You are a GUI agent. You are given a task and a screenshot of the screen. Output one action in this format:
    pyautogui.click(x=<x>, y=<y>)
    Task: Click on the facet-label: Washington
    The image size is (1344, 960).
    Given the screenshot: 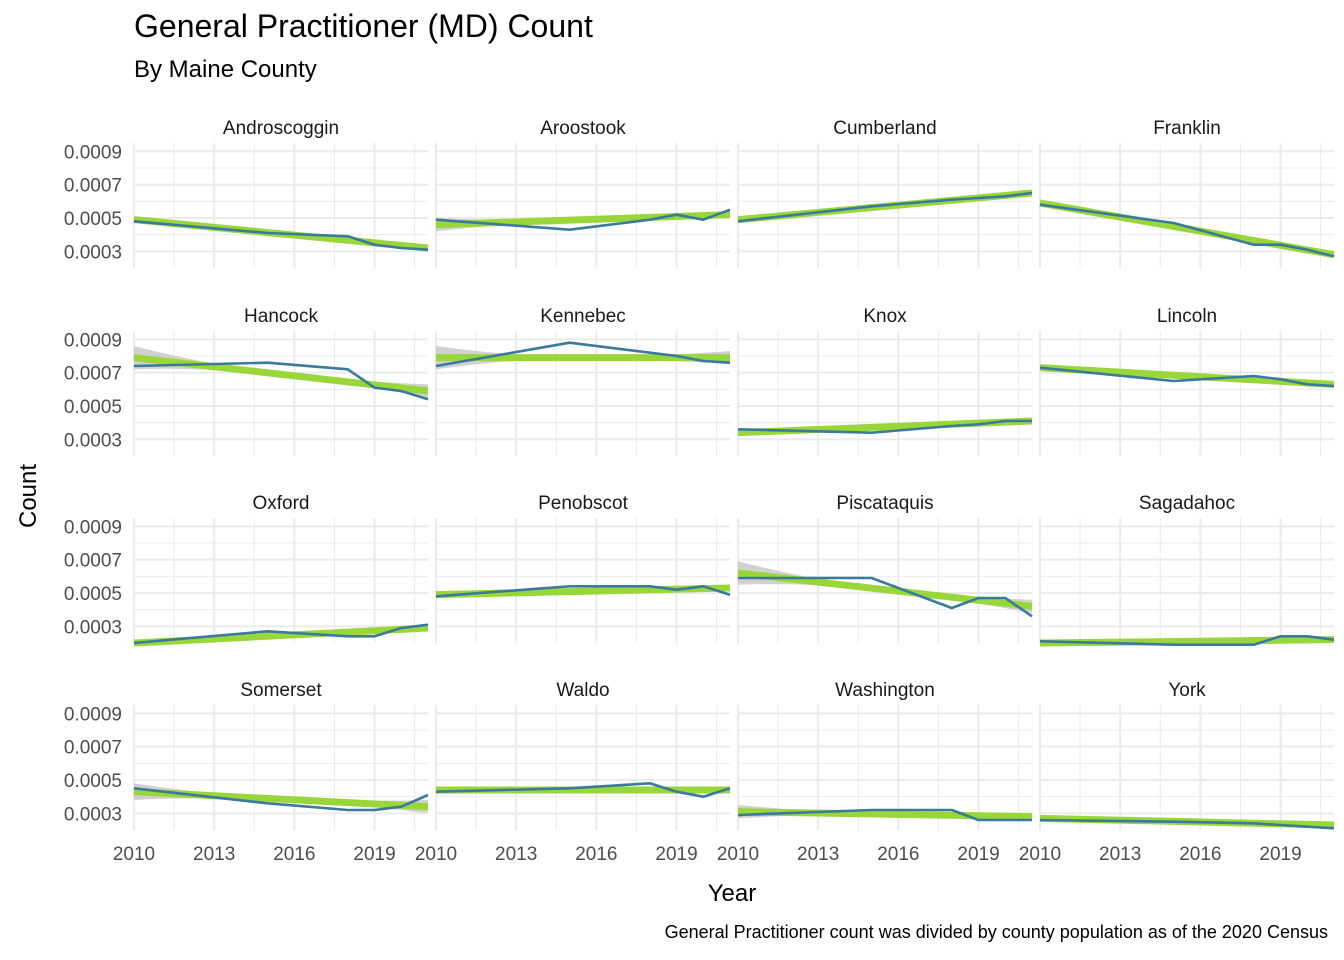 What is the action you would take?
    pyautogui.click(x=885, y=690)
    